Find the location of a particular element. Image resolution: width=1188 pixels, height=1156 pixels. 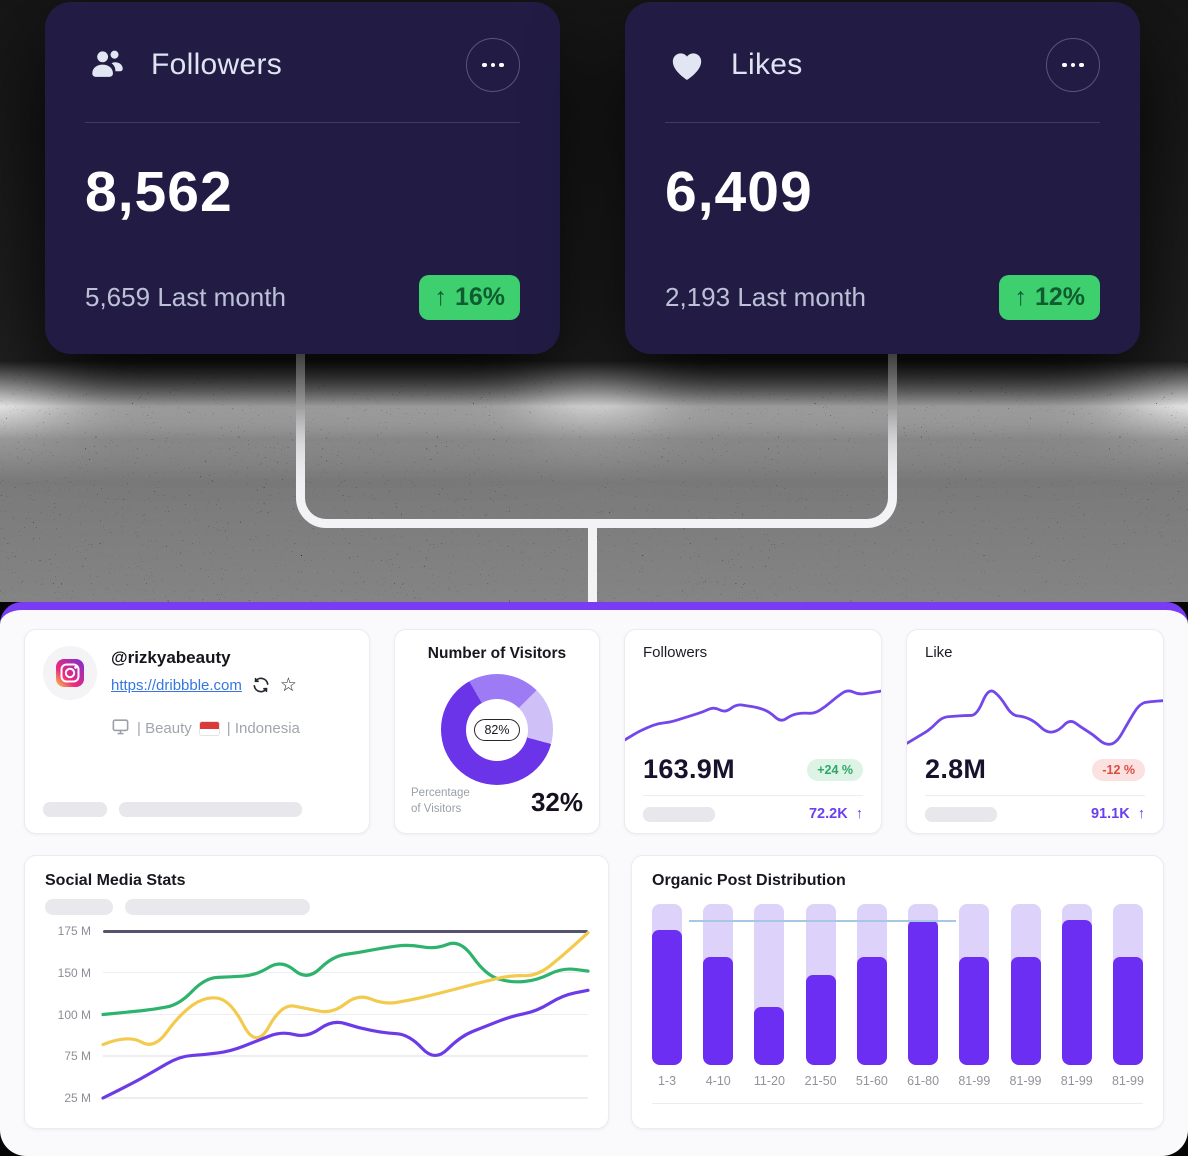

series-line-purple is located at coordinates (345, 1044).